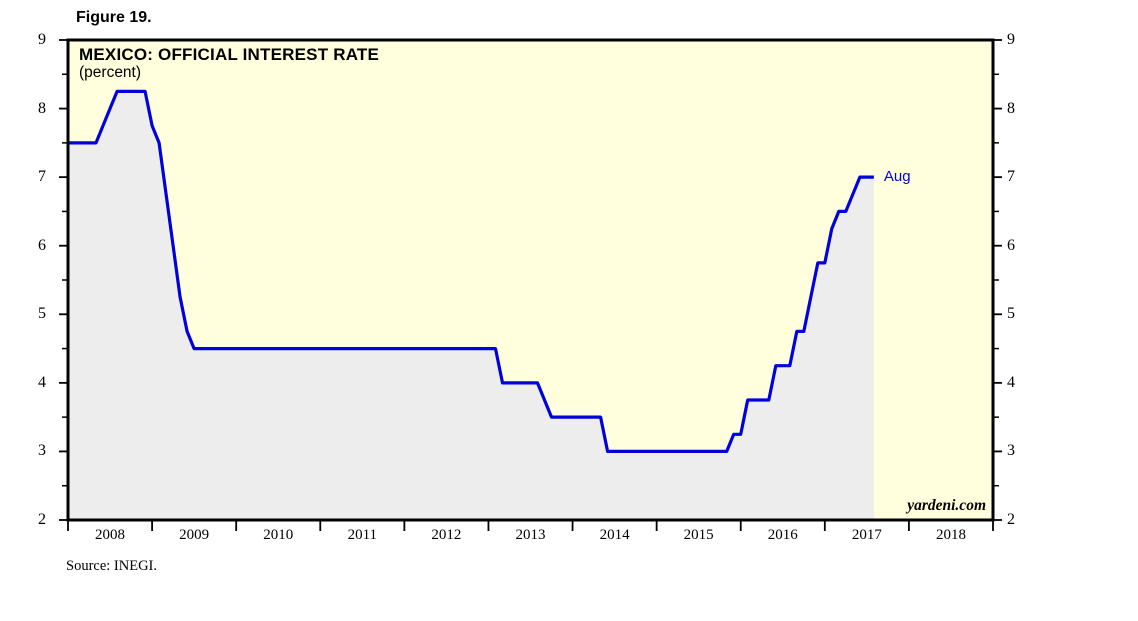  What do you see at coordinates (42, 39) in the screenshot?
I see `y-axis-tick-label-left: 9` at bounding box center [42, 39].